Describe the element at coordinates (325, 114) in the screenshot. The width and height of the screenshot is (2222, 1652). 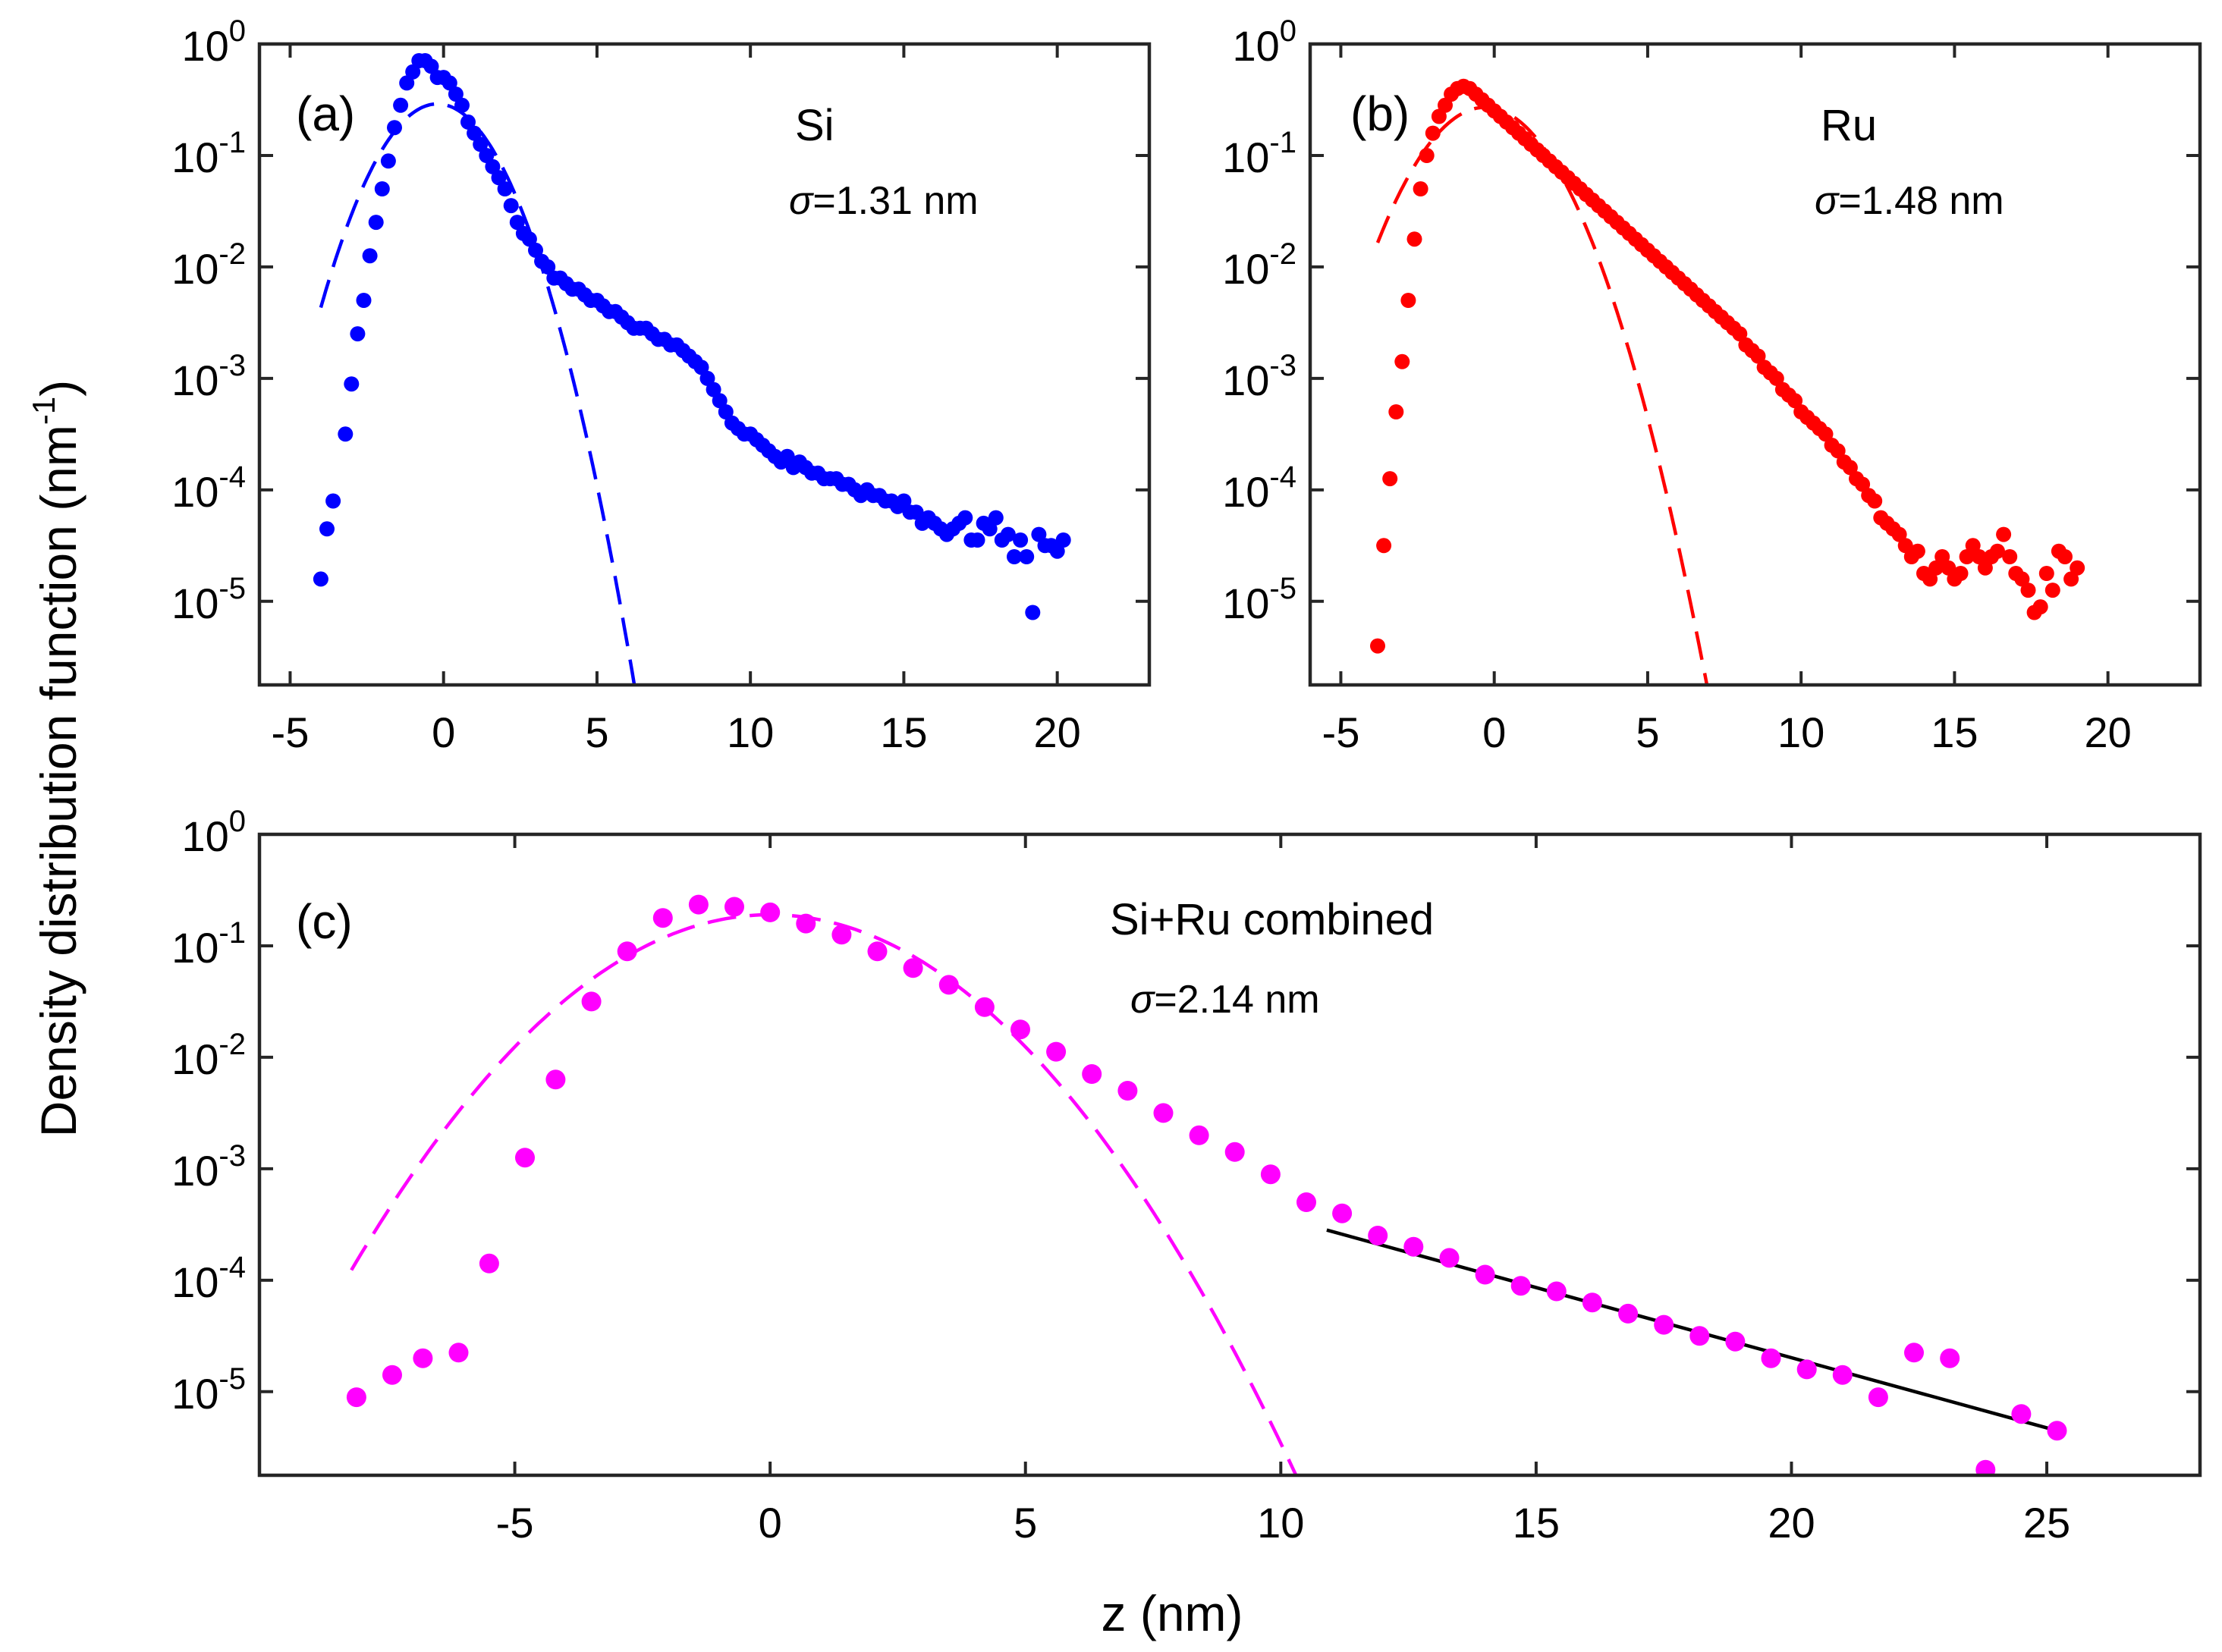
I see `panel-a-label: (a)` at that location.